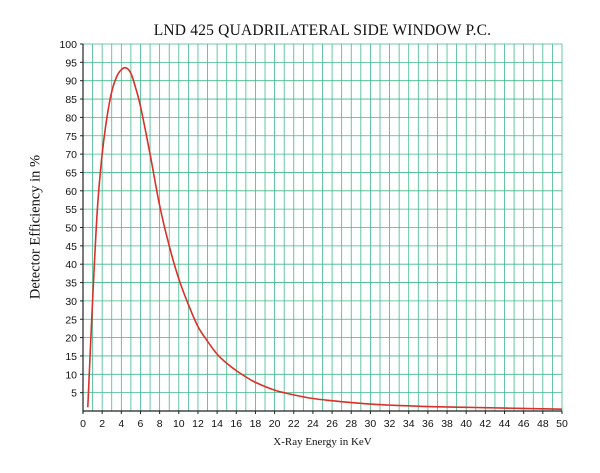 This screenshot has height=473, width=600. I want to click on x-tick-label: 30, so click(371, 424).